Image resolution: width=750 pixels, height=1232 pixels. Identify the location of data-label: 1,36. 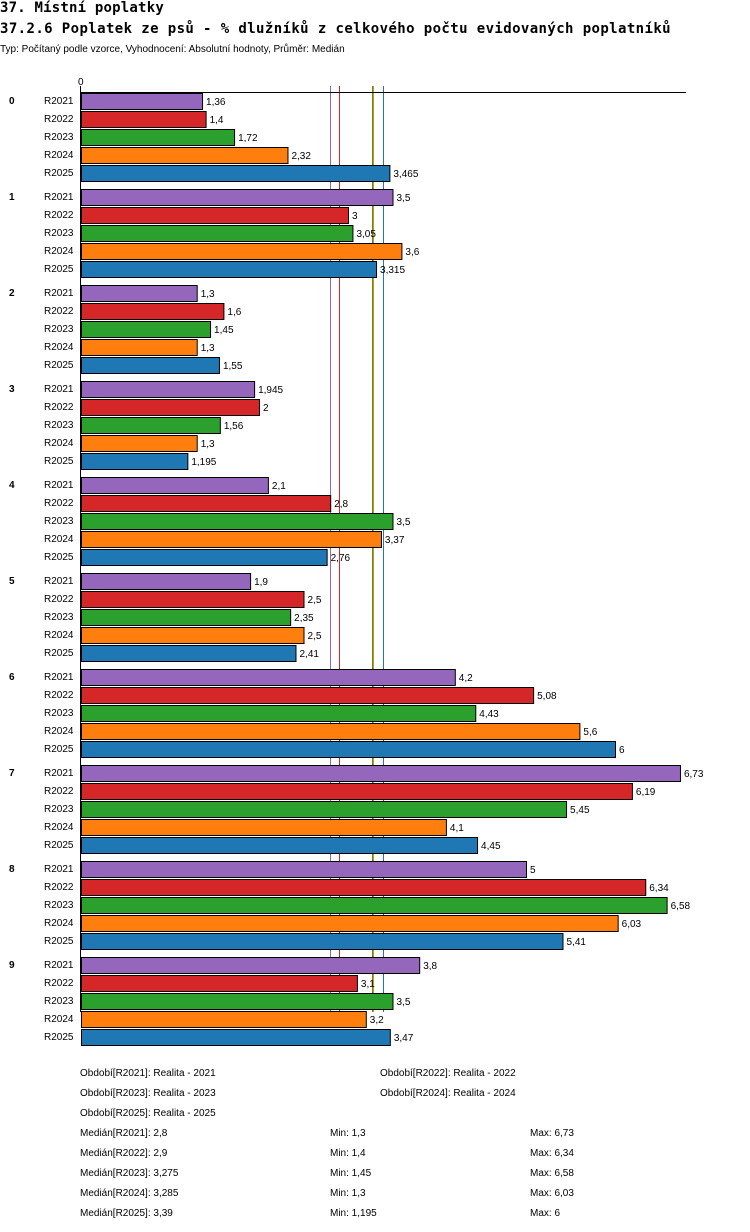
(216, 102).